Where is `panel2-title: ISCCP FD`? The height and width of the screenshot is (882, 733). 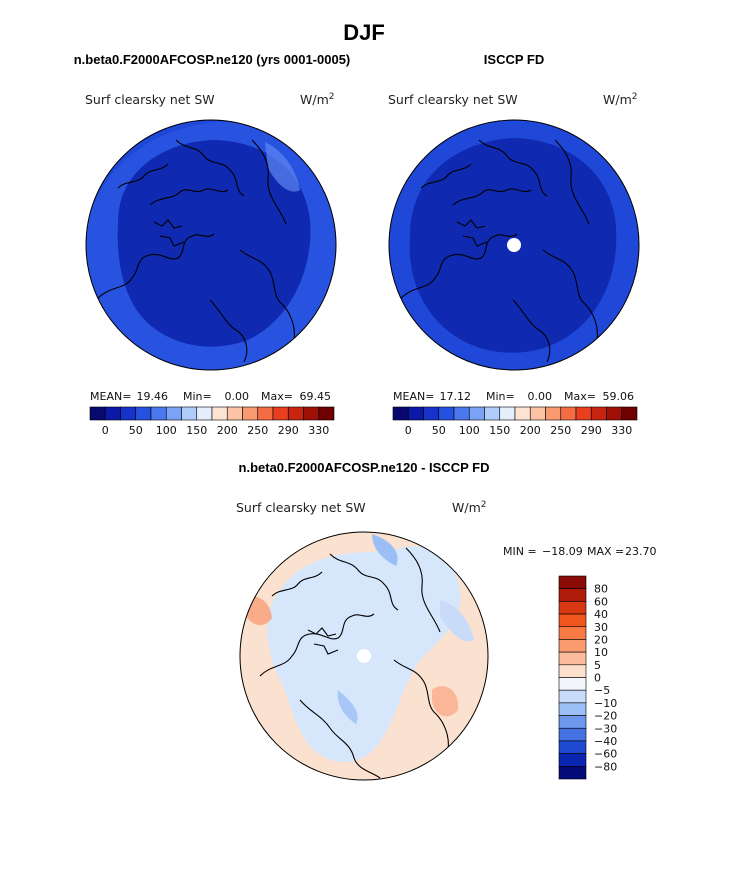
panel2-title: ISCCP FD is located at coordinates (514, 59).